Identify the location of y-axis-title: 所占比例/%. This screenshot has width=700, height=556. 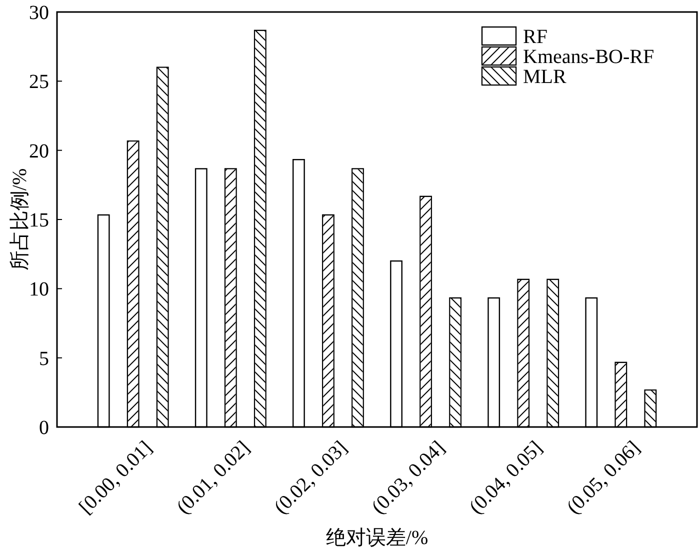
(20, 219).